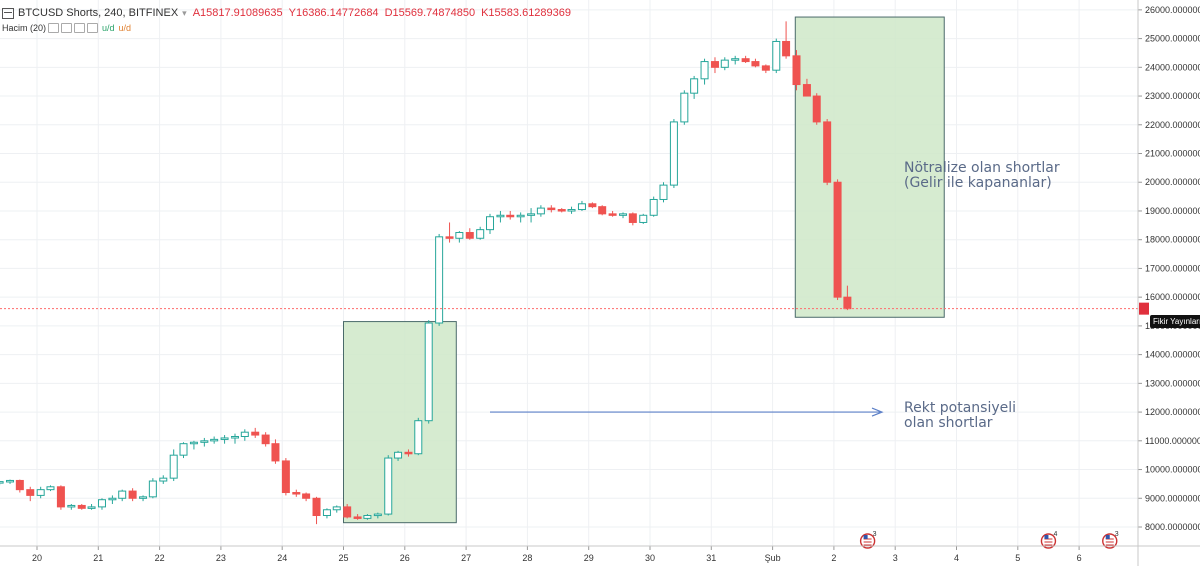 The width and height of the screenshot is (1200, 566). I want to click on x-tick-label: 30, so click(650, 558).